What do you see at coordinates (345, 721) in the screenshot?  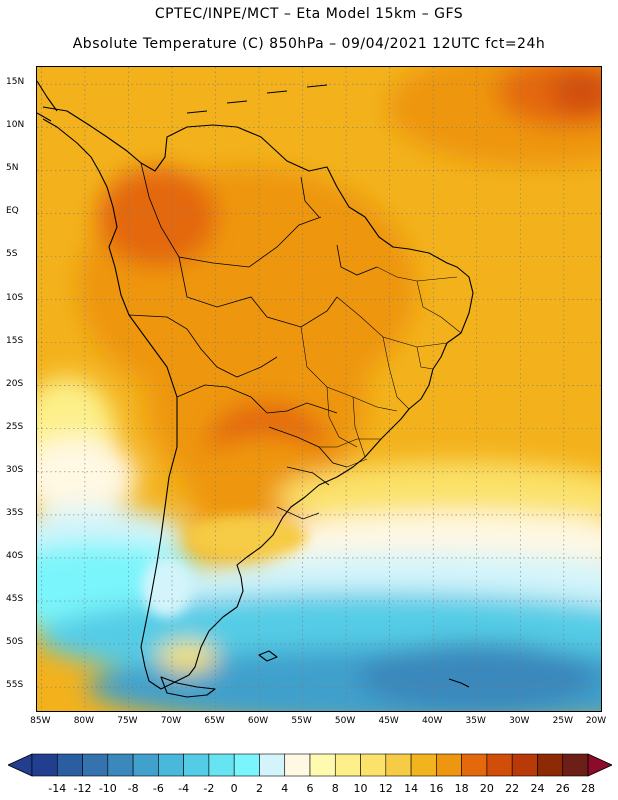 I see `lon-label: 50W` at bounding box center [345, 721].